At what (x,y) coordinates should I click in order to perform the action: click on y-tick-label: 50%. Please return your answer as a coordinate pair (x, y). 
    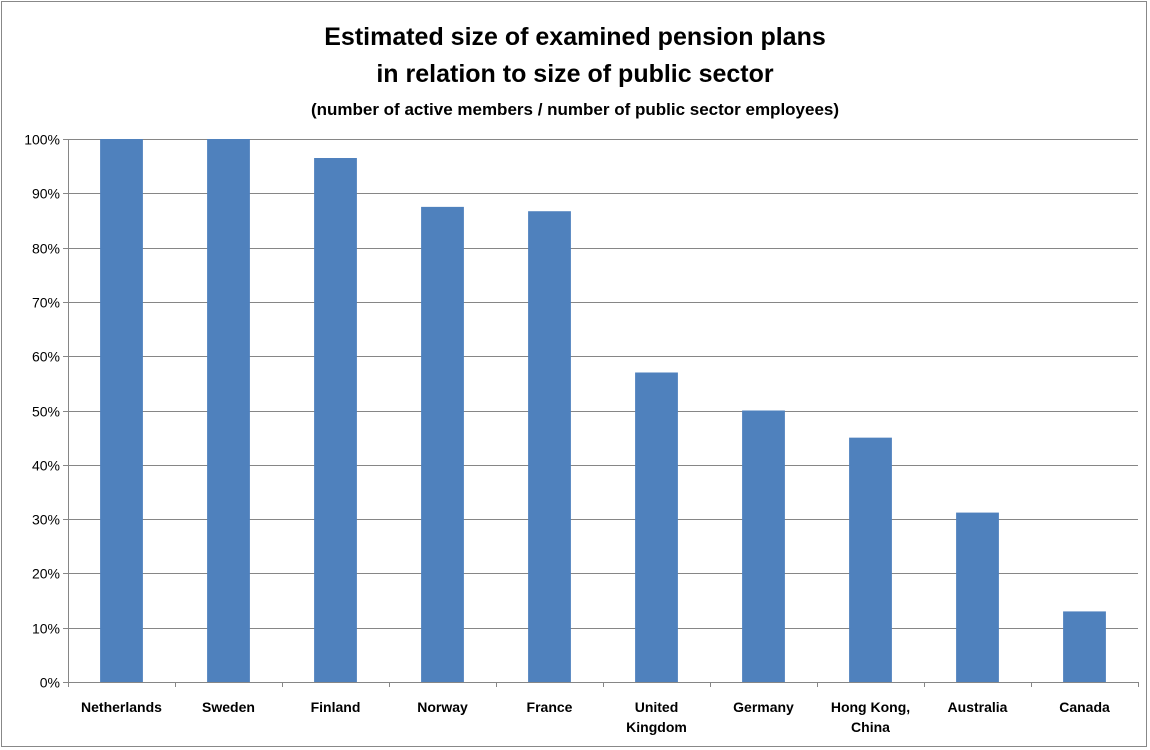
    Looking at the image, I should click on (46, 412).